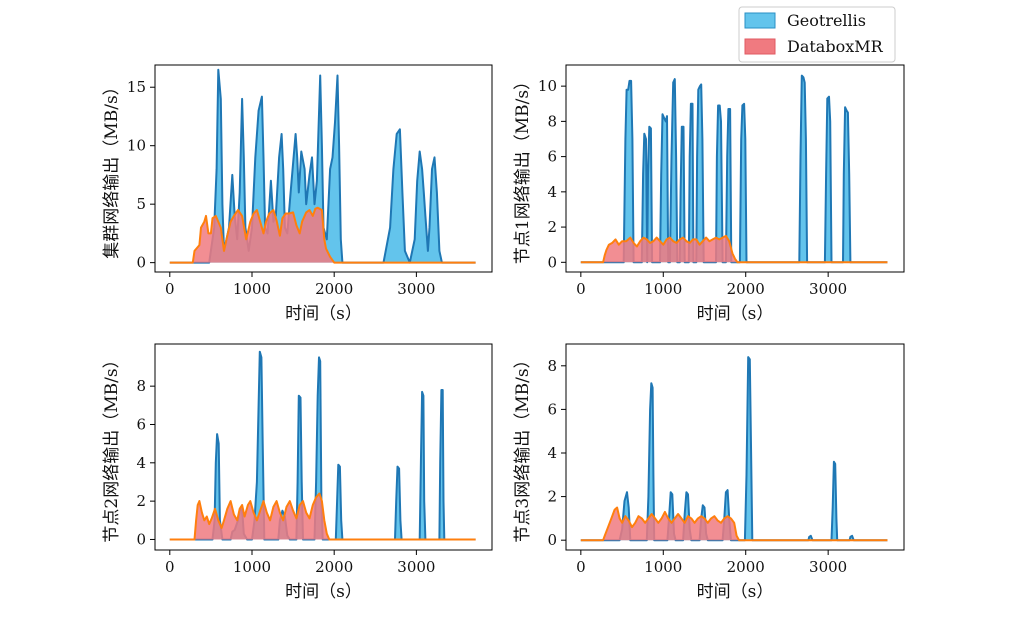  Describe the element at coordinates (523, 446) in the screenshot. I see `y-axis-label: 节点3网络输出（MB/s）` at that location.